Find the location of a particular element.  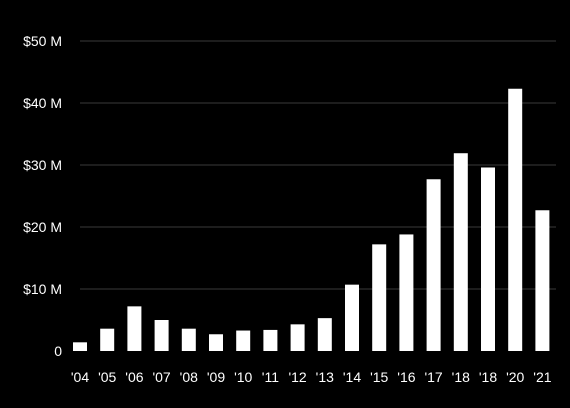

x-tick-label: '15 is located at coordinates (379, 377).